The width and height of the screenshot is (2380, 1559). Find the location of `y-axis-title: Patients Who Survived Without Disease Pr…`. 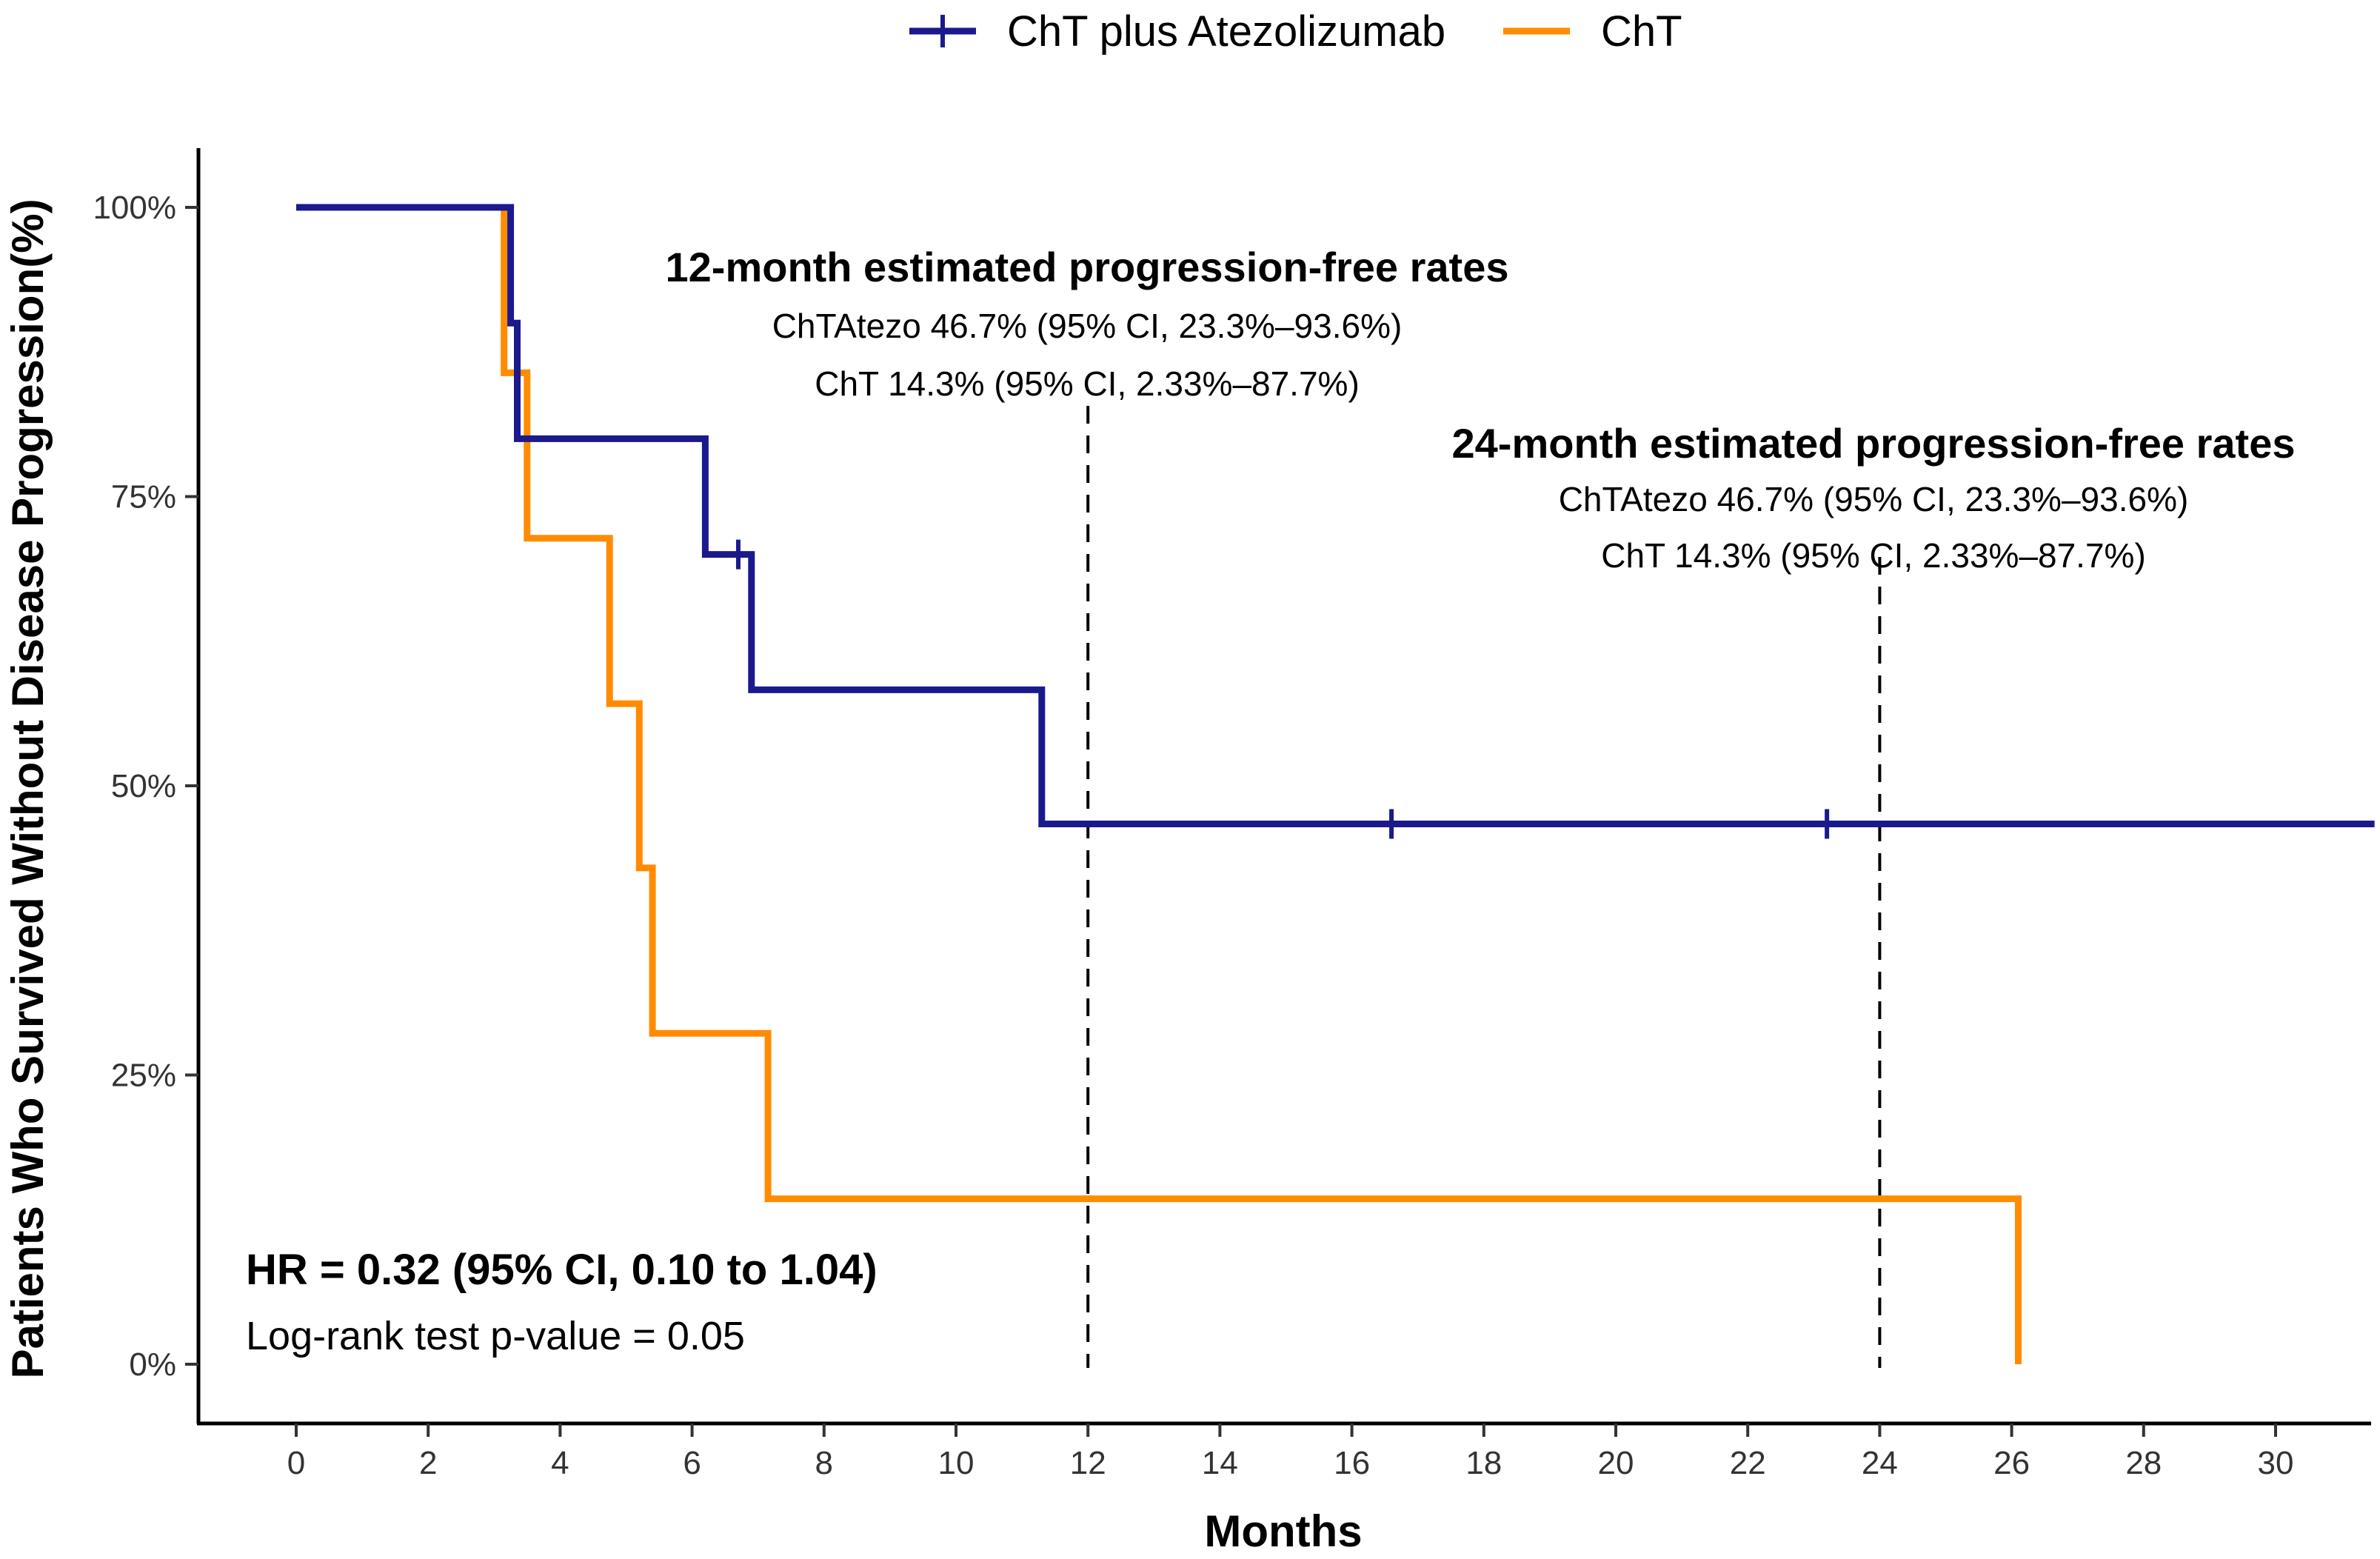

y-axis-title: Patients Who Survived Without Disease Pr… is located at coordinates (28, 788).